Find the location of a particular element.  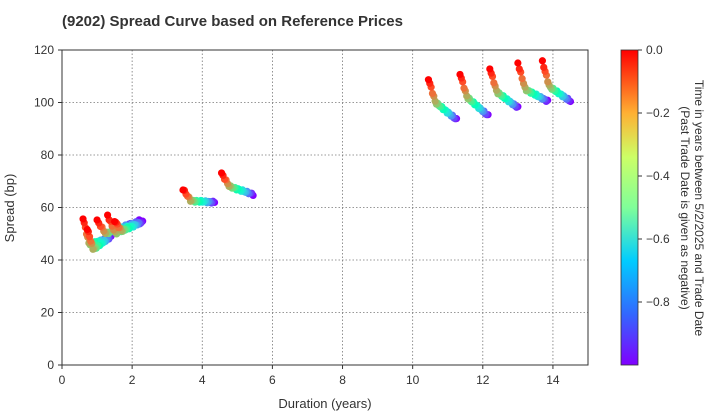

x-axis-label: Duration (years) is located at coordinates (324, 403).